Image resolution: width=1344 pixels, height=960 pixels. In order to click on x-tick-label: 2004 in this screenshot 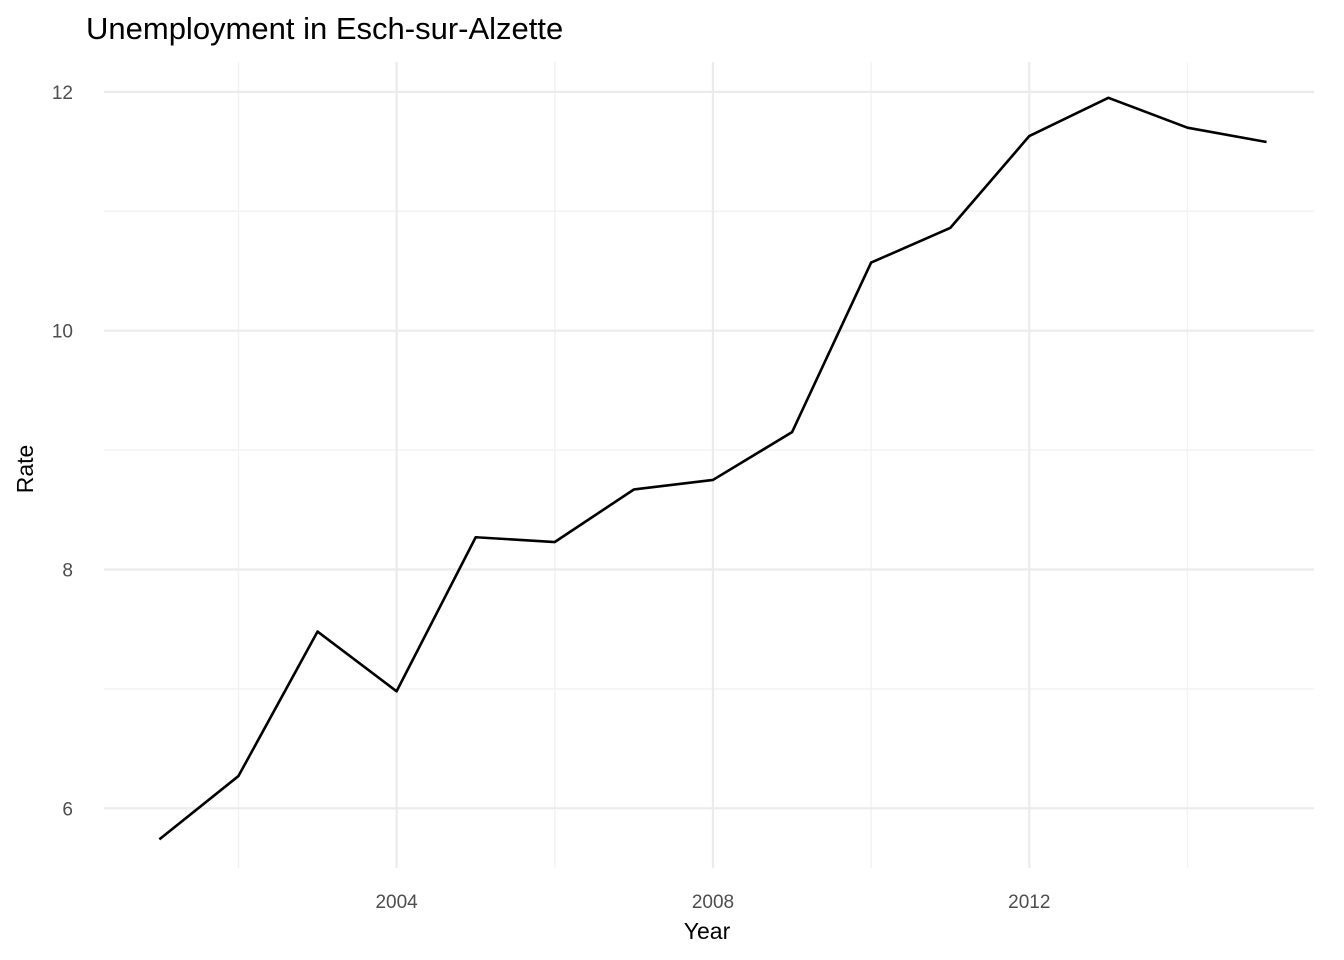, I will do `click(396, 902)`.